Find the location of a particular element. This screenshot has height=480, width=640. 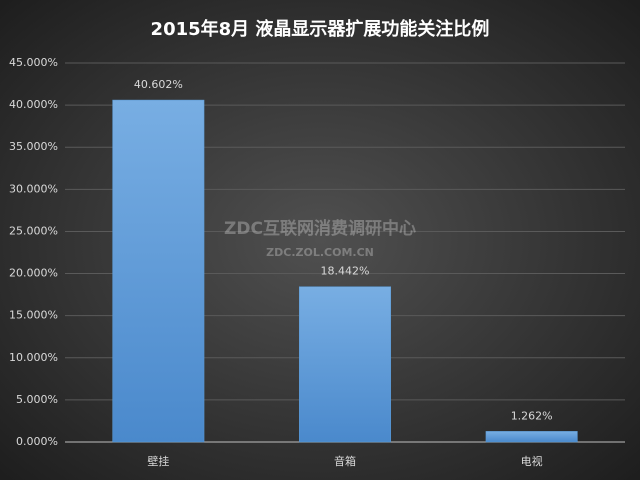

y-tick-label: 20.000% is located at coordinates (33, 273).